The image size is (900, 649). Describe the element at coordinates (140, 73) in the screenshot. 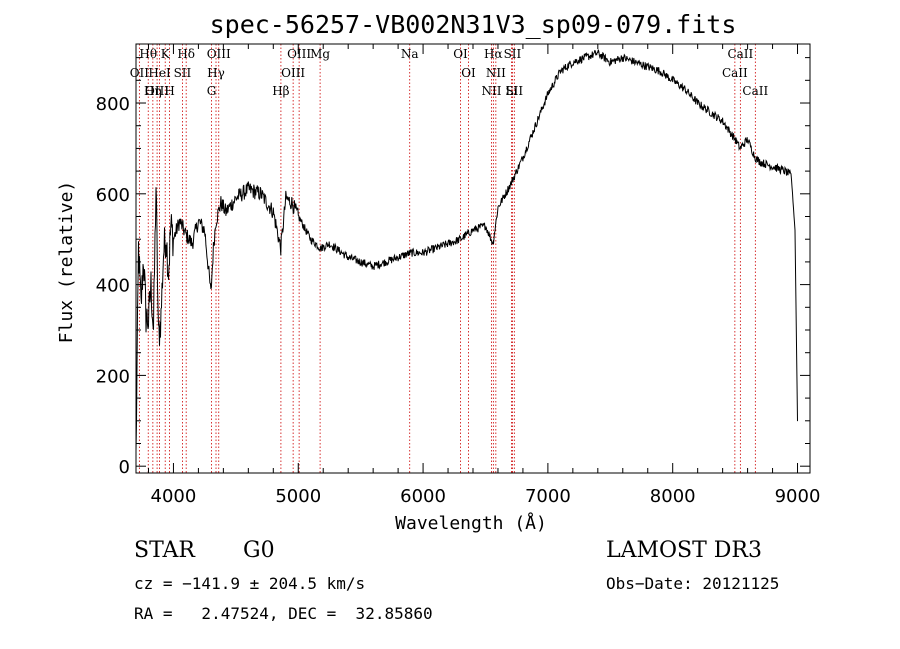

I see `emission-line-label: OII` at that location.